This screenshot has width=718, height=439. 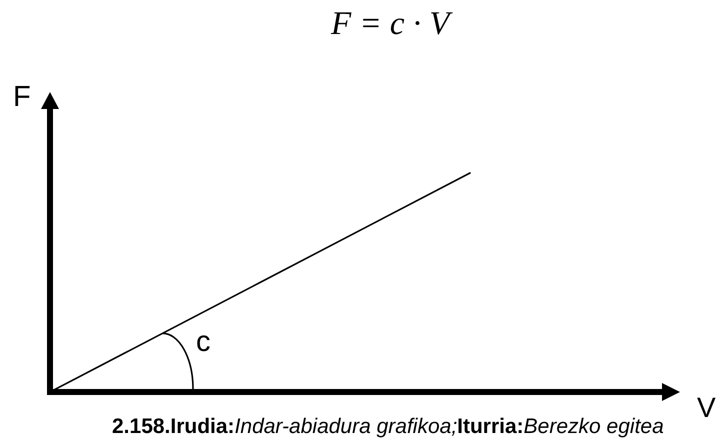 I want to click on text: 2.158.Irudia:, so click(x=173, y=426).